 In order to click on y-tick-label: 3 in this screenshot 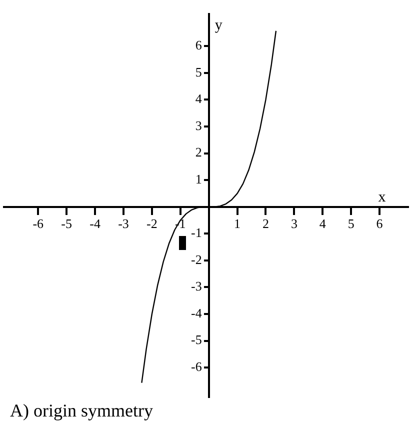, I will do `click(198, 125)`.